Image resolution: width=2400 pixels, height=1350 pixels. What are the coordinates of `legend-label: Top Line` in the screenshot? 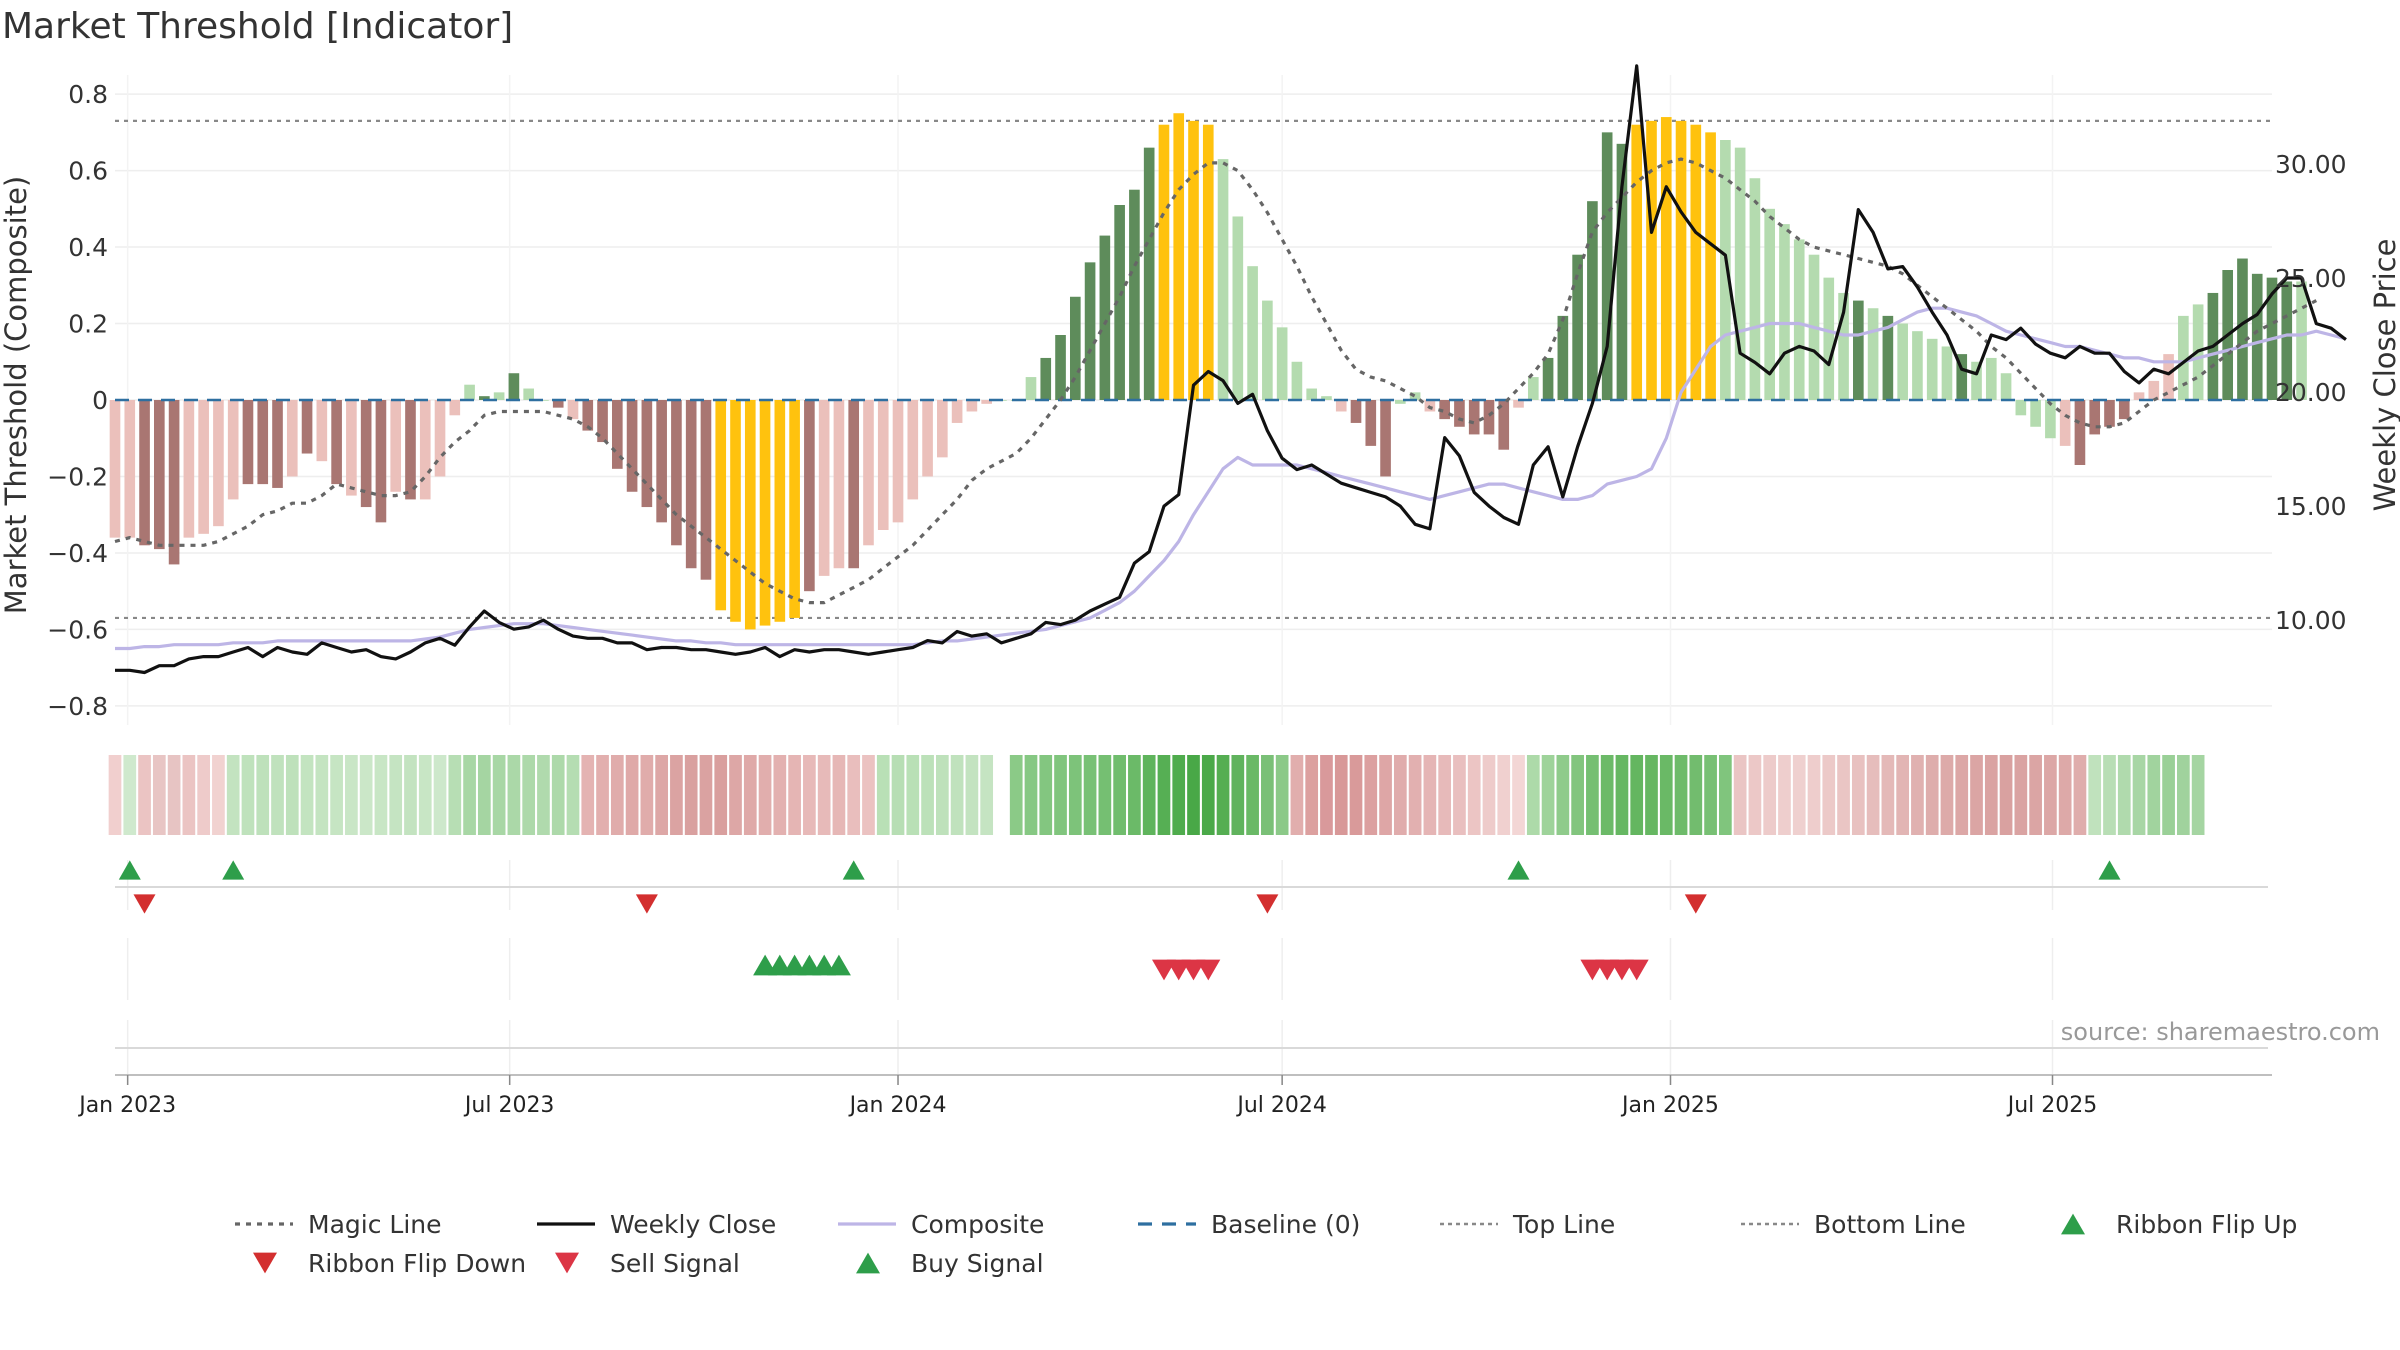 It's located at (1563, 1224).